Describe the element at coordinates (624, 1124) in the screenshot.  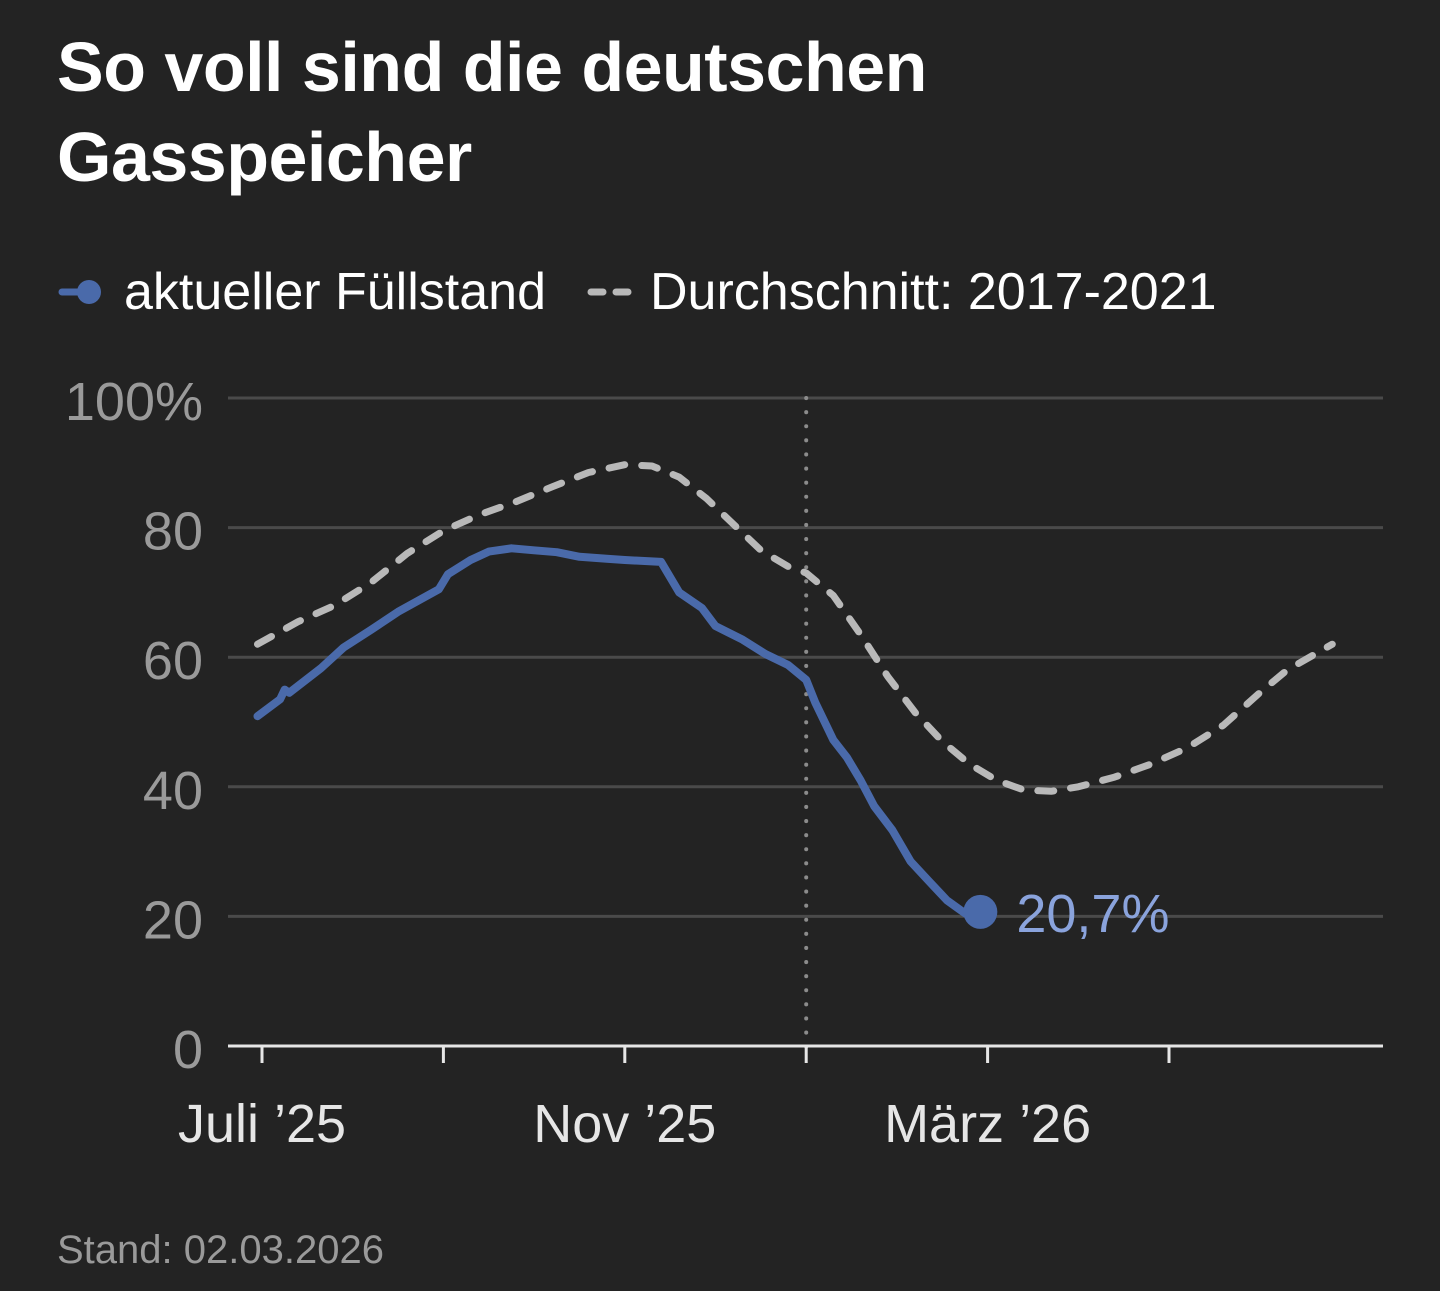
I see `x-tick-label: Nov ’25` at that location.